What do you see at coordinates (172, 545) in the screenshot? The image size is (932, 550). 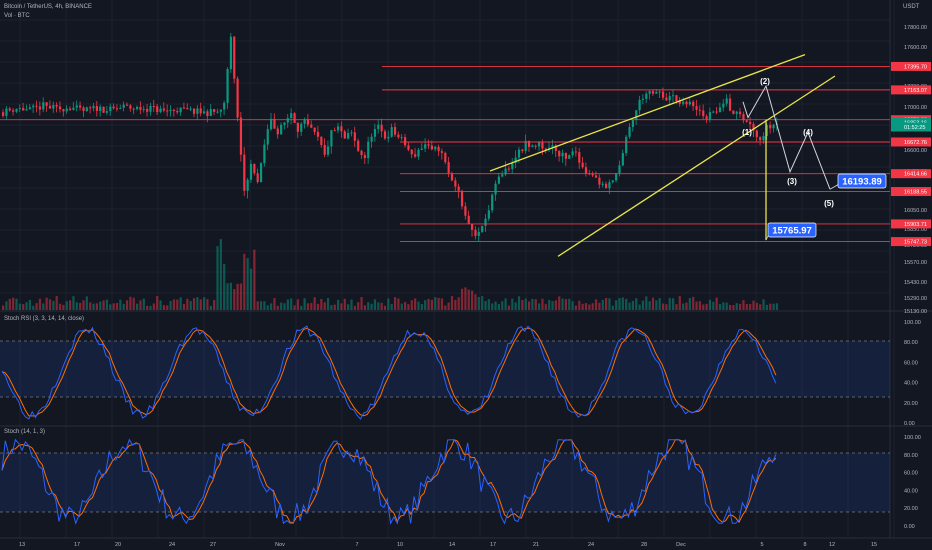 I see `time-tick: 24` at bounding box center [172, 545].